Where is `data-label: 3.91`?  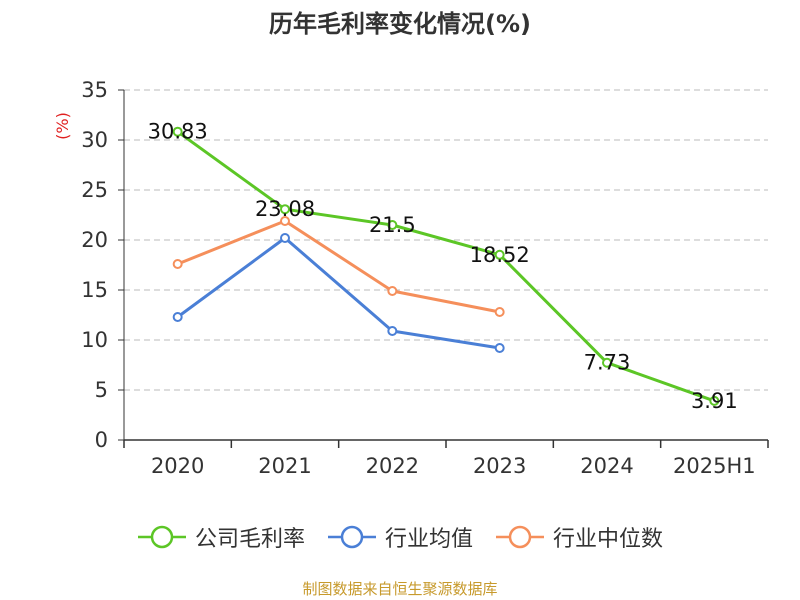 data-label: 3.91 is located at coordinates (714, 401).